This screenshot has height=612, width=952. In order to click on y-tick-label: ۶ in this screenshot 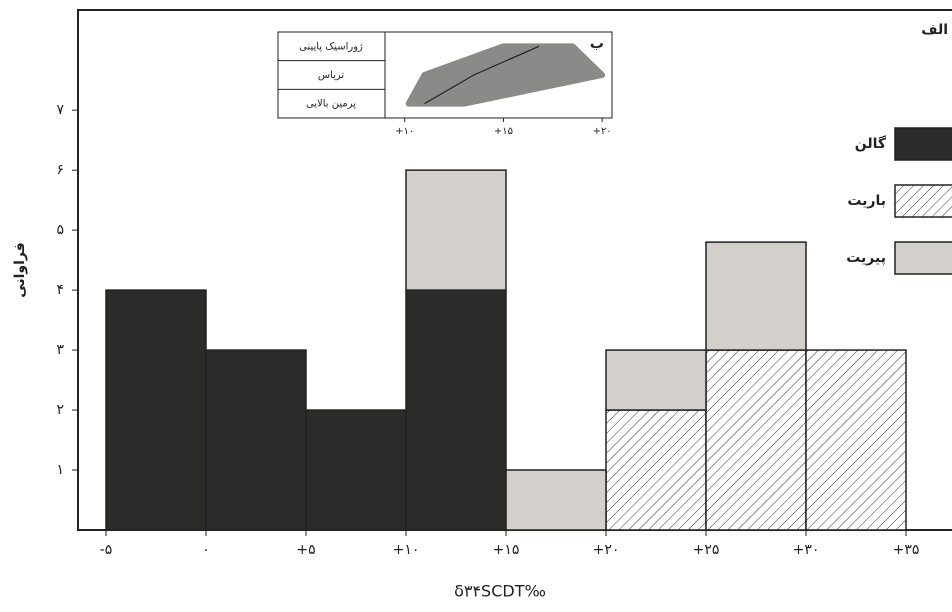, I will do `click(60, 170)`.